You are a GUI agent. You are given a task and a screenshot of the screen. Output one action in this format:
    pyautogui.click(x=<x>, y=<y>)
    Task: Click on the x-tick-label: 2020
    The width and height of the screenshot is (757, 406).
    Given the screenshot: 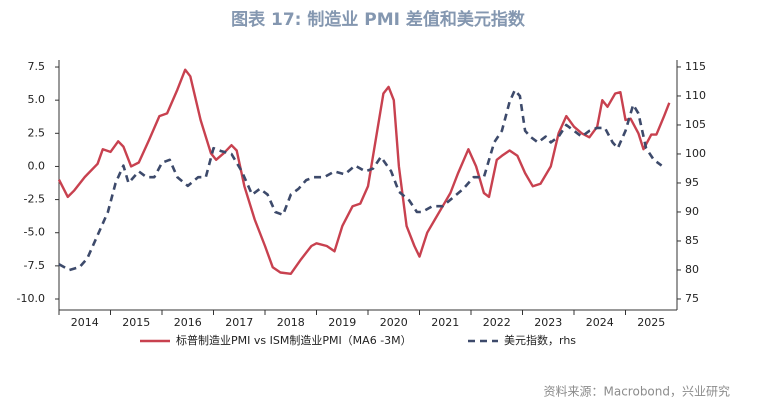 What is the action you would take?
    pyautogui.click(x=394, y=322)
    